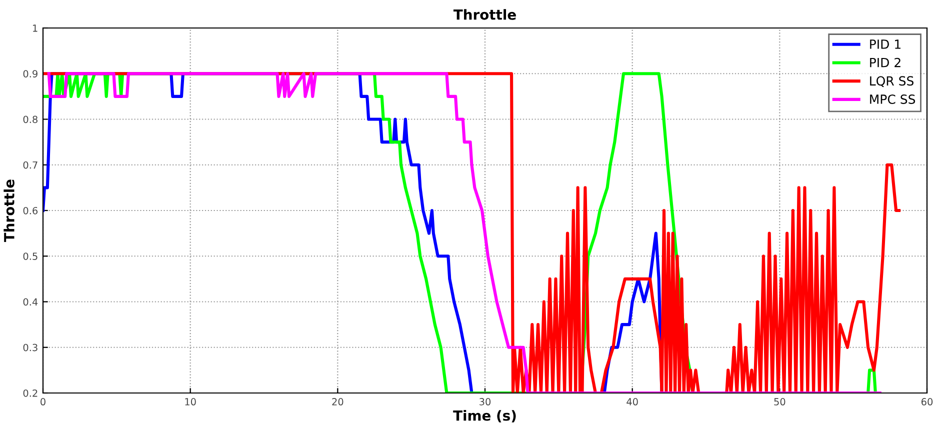 The height and width of the screenshot is (424, 933). What do you see at coordinates (892, 82) in the screenshot?
I see `legend-label: LQR SS` at bounding box center [892, 82].